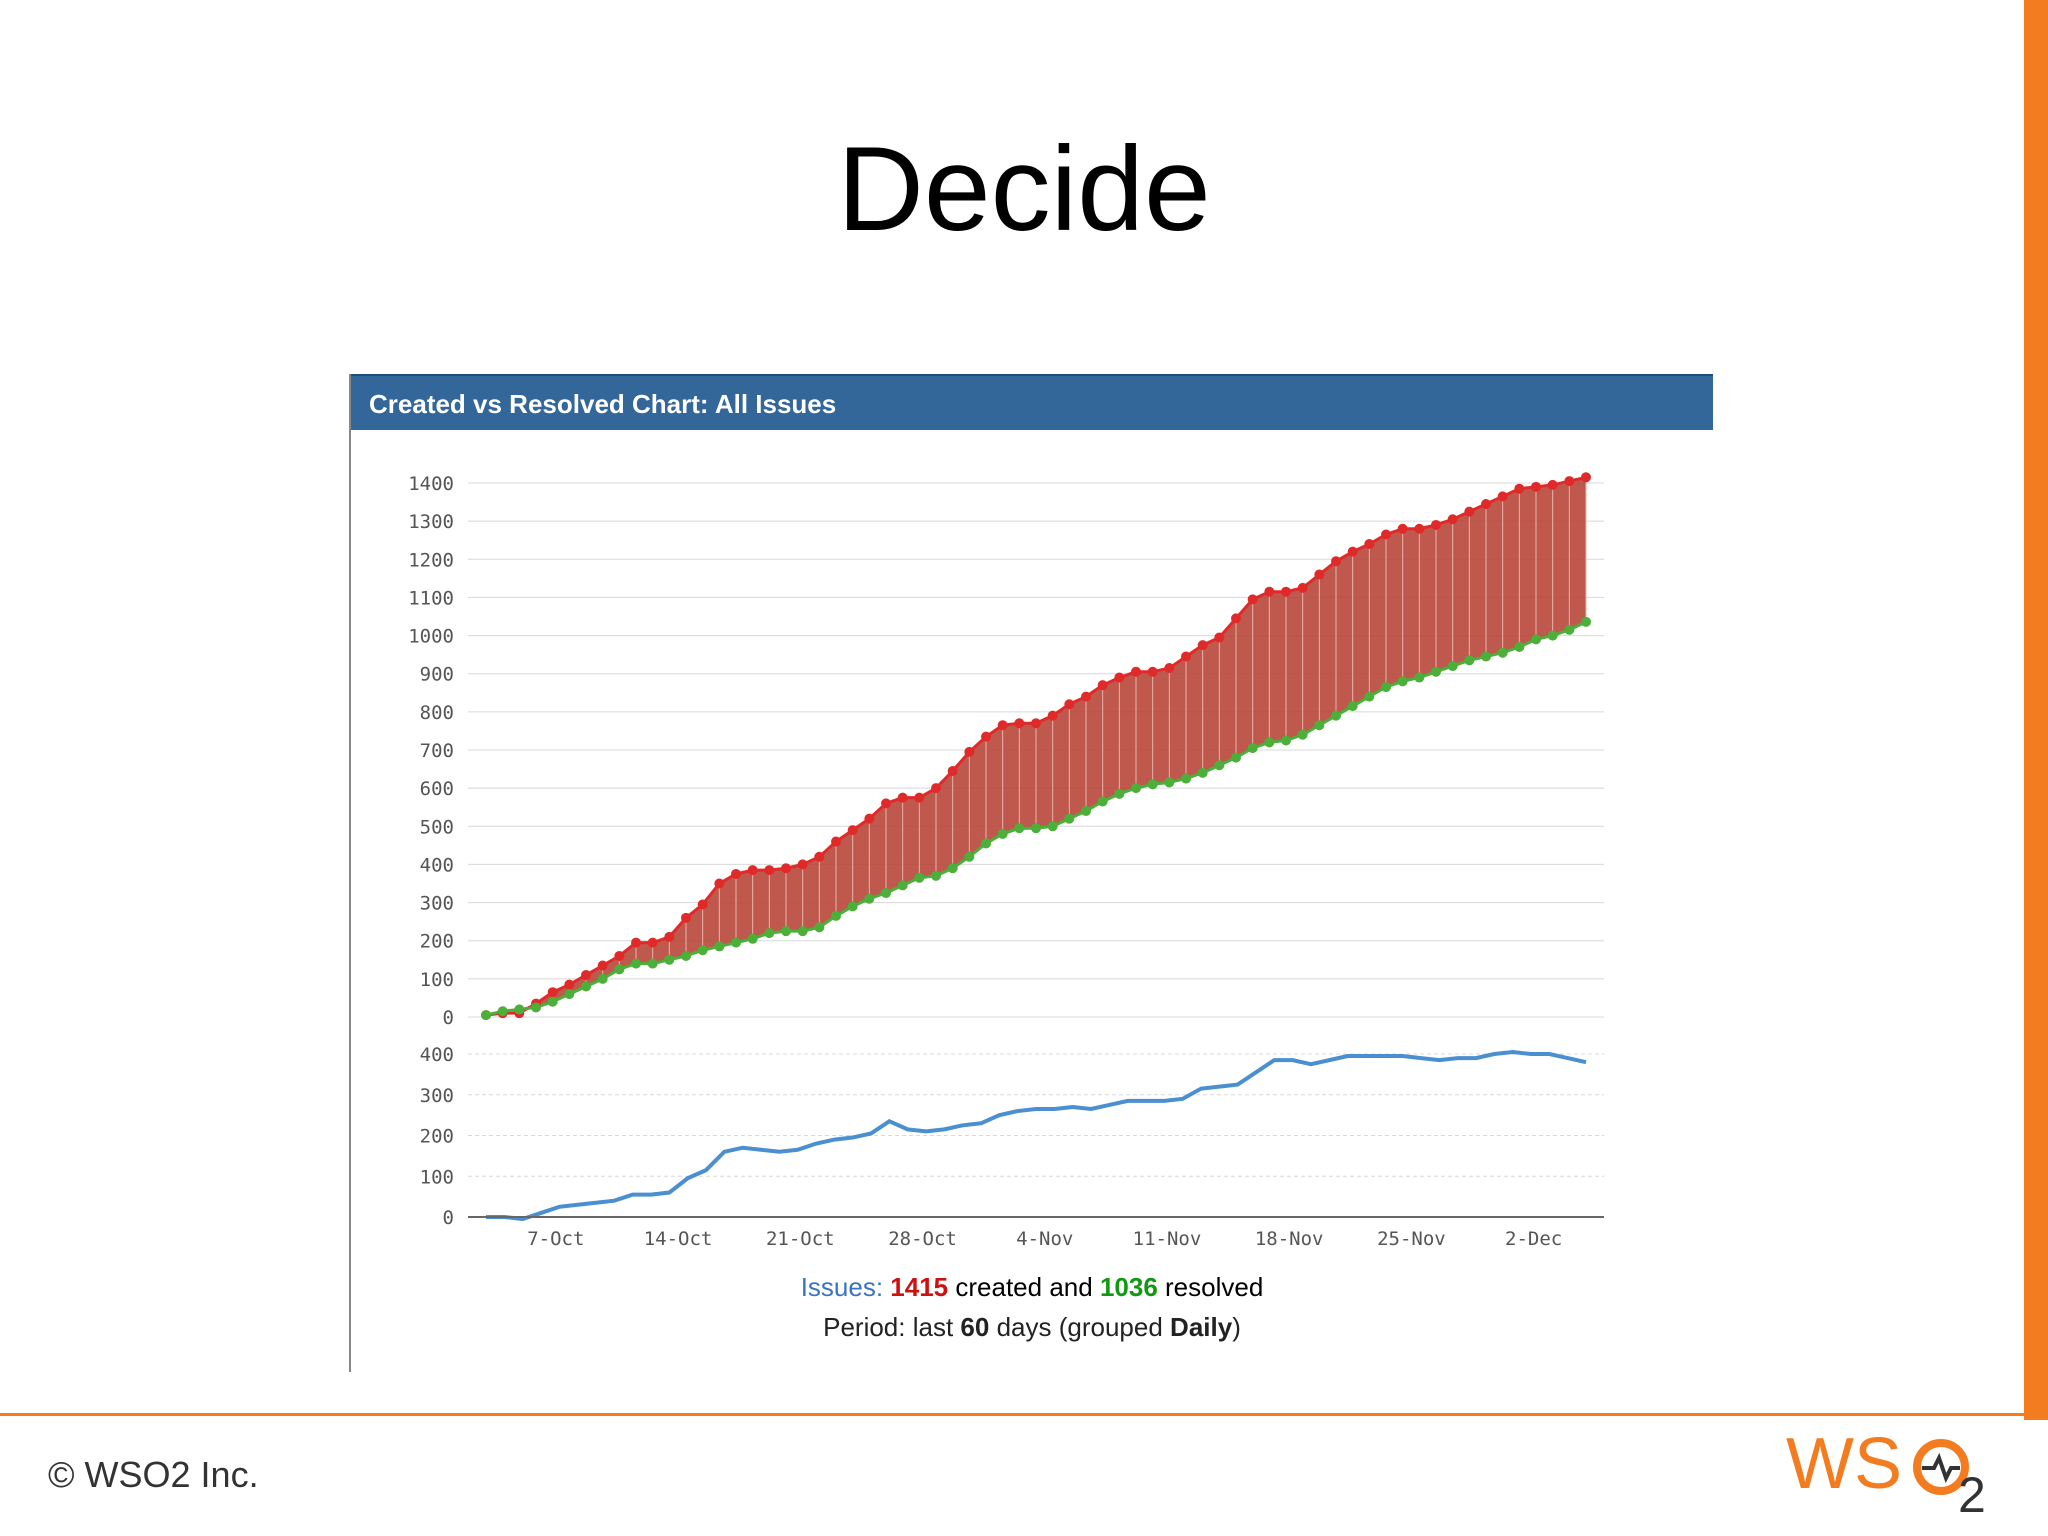 The width and height of the screenshot is (2048, 1536). I want to click on copyright-text: © WSO2 Inc., so click(153, 1474).